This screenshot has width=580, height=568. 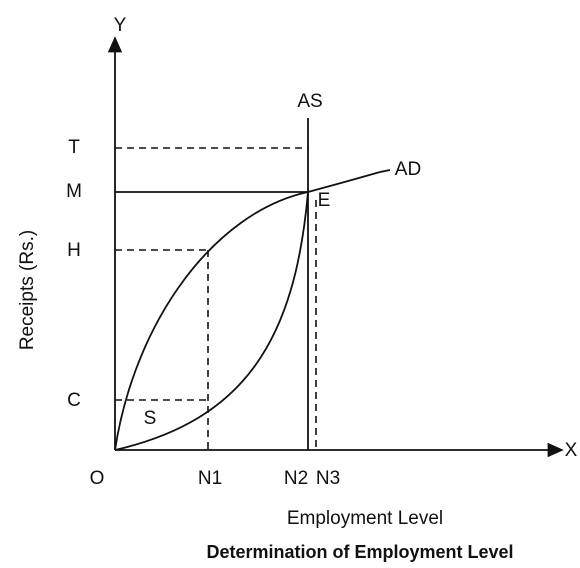 What do you see at coordinates (571, 450) in the screenshot?
I see `x-axis-symbol: X` at bounding box center [571, 450].